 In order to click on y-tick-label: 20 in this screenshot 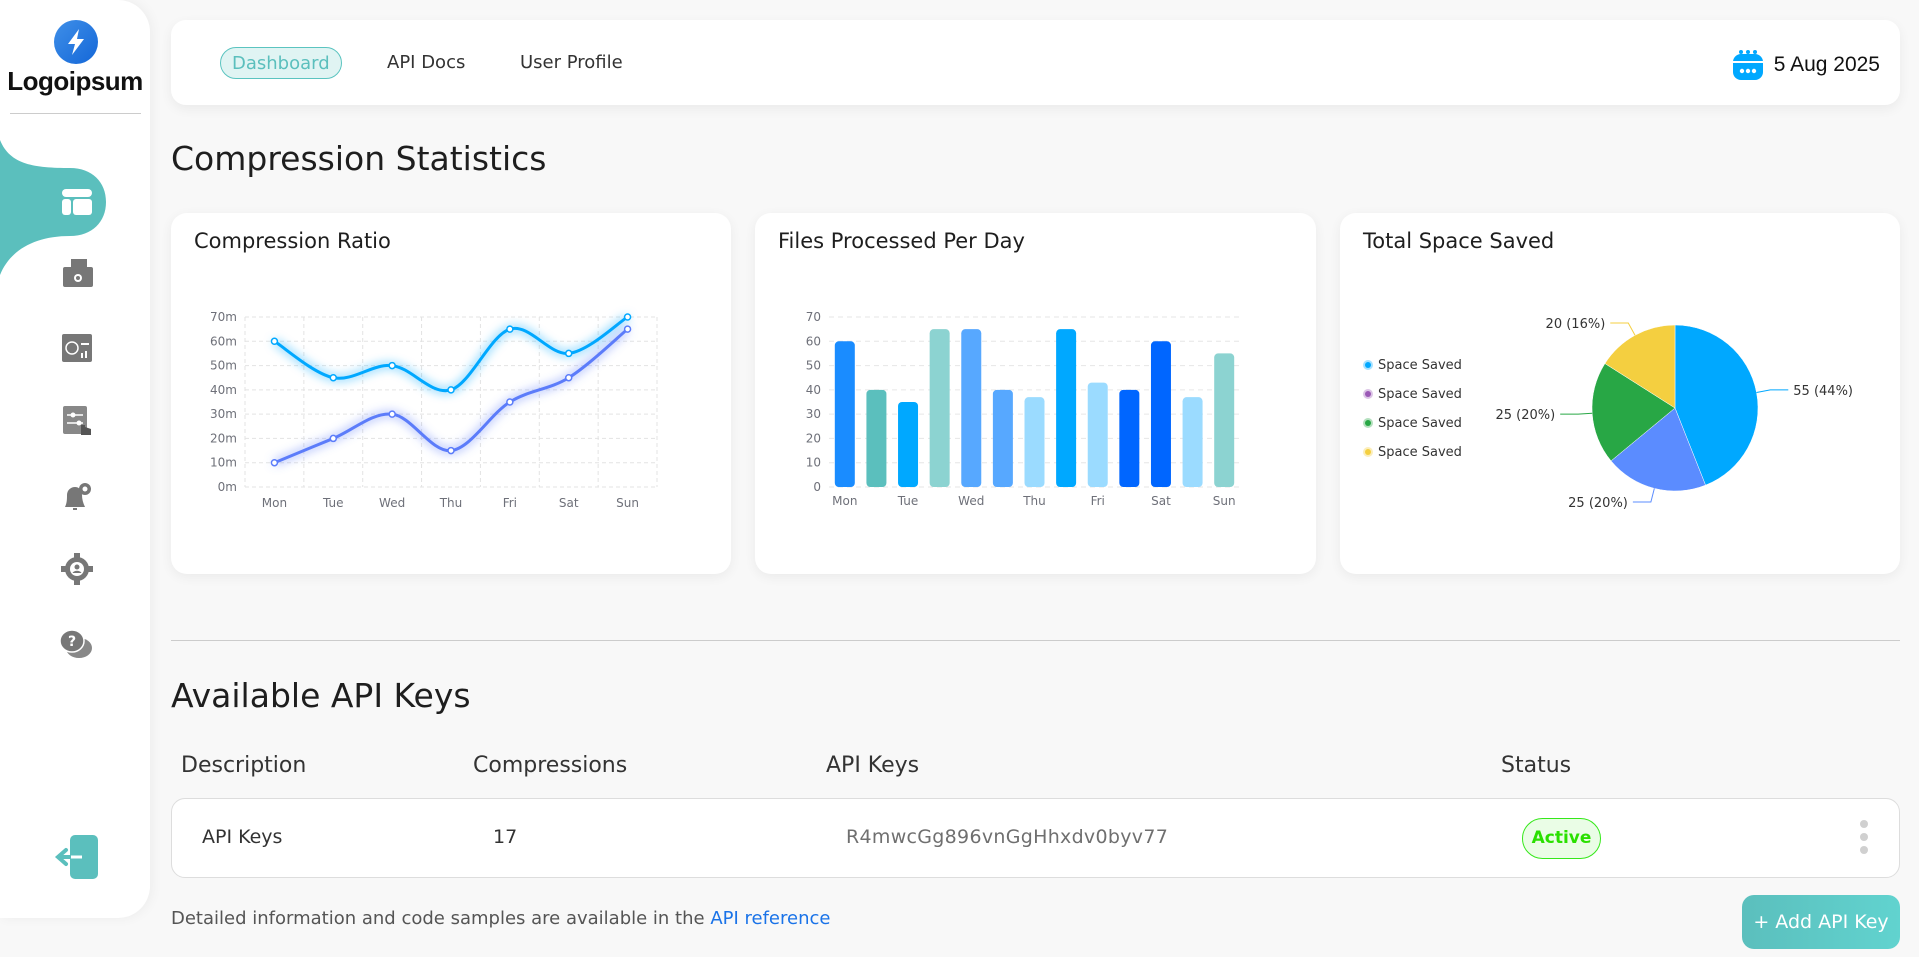, I will do `click(813, 438)`.